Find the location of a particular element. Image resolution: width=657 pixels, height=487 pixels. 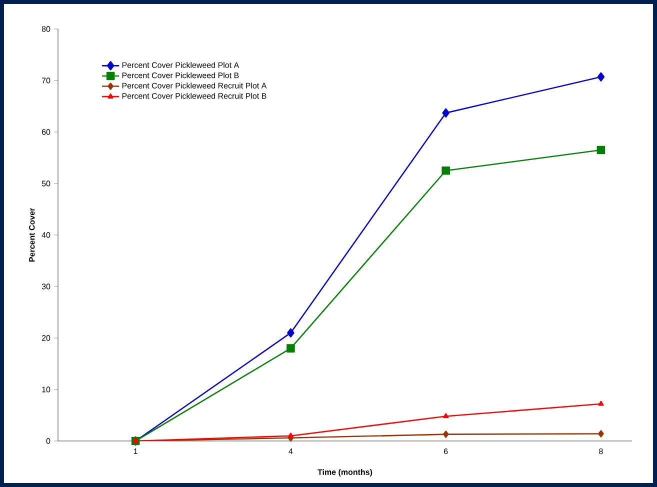

x-tick-label: 1 is located at coordinates (136, 451).